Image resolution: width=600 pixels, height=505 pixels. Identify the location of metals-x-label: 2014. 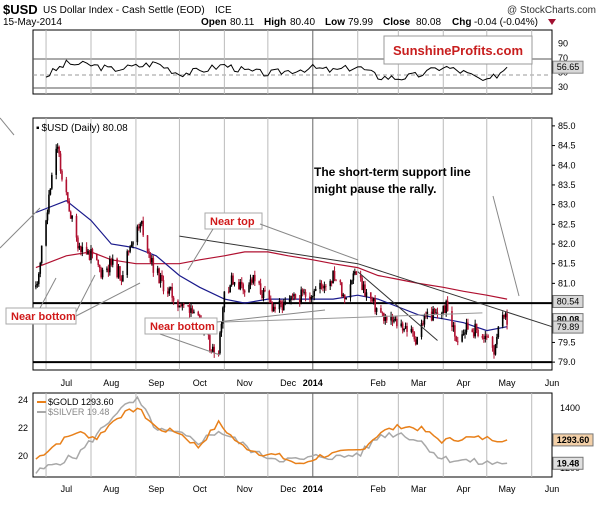
(313, 489).